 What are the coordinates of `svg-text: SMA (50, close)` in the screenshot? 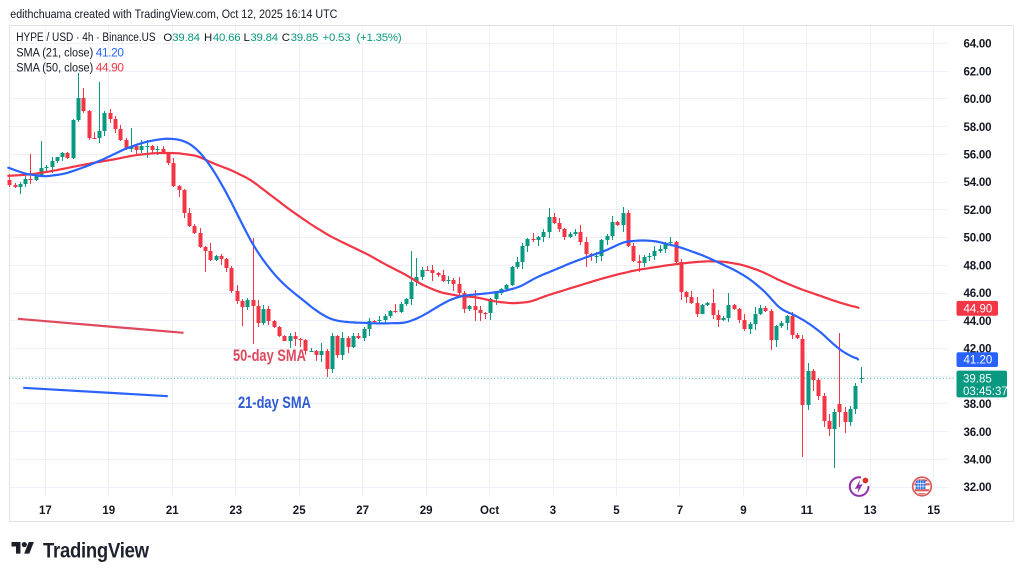 It's located at (54, 68).